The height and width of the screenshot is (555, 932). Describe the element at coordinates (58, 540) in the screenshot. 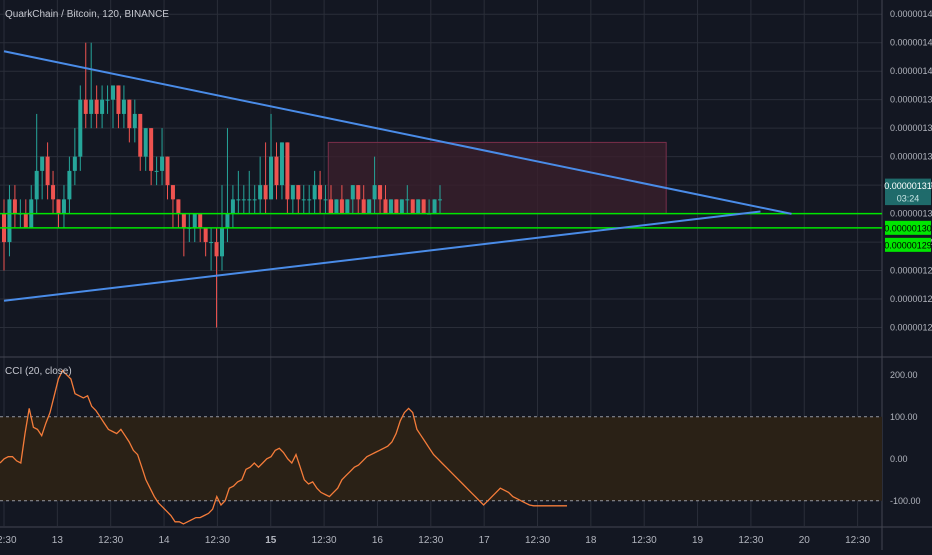

I see `x-tick-label: 13` at that location.